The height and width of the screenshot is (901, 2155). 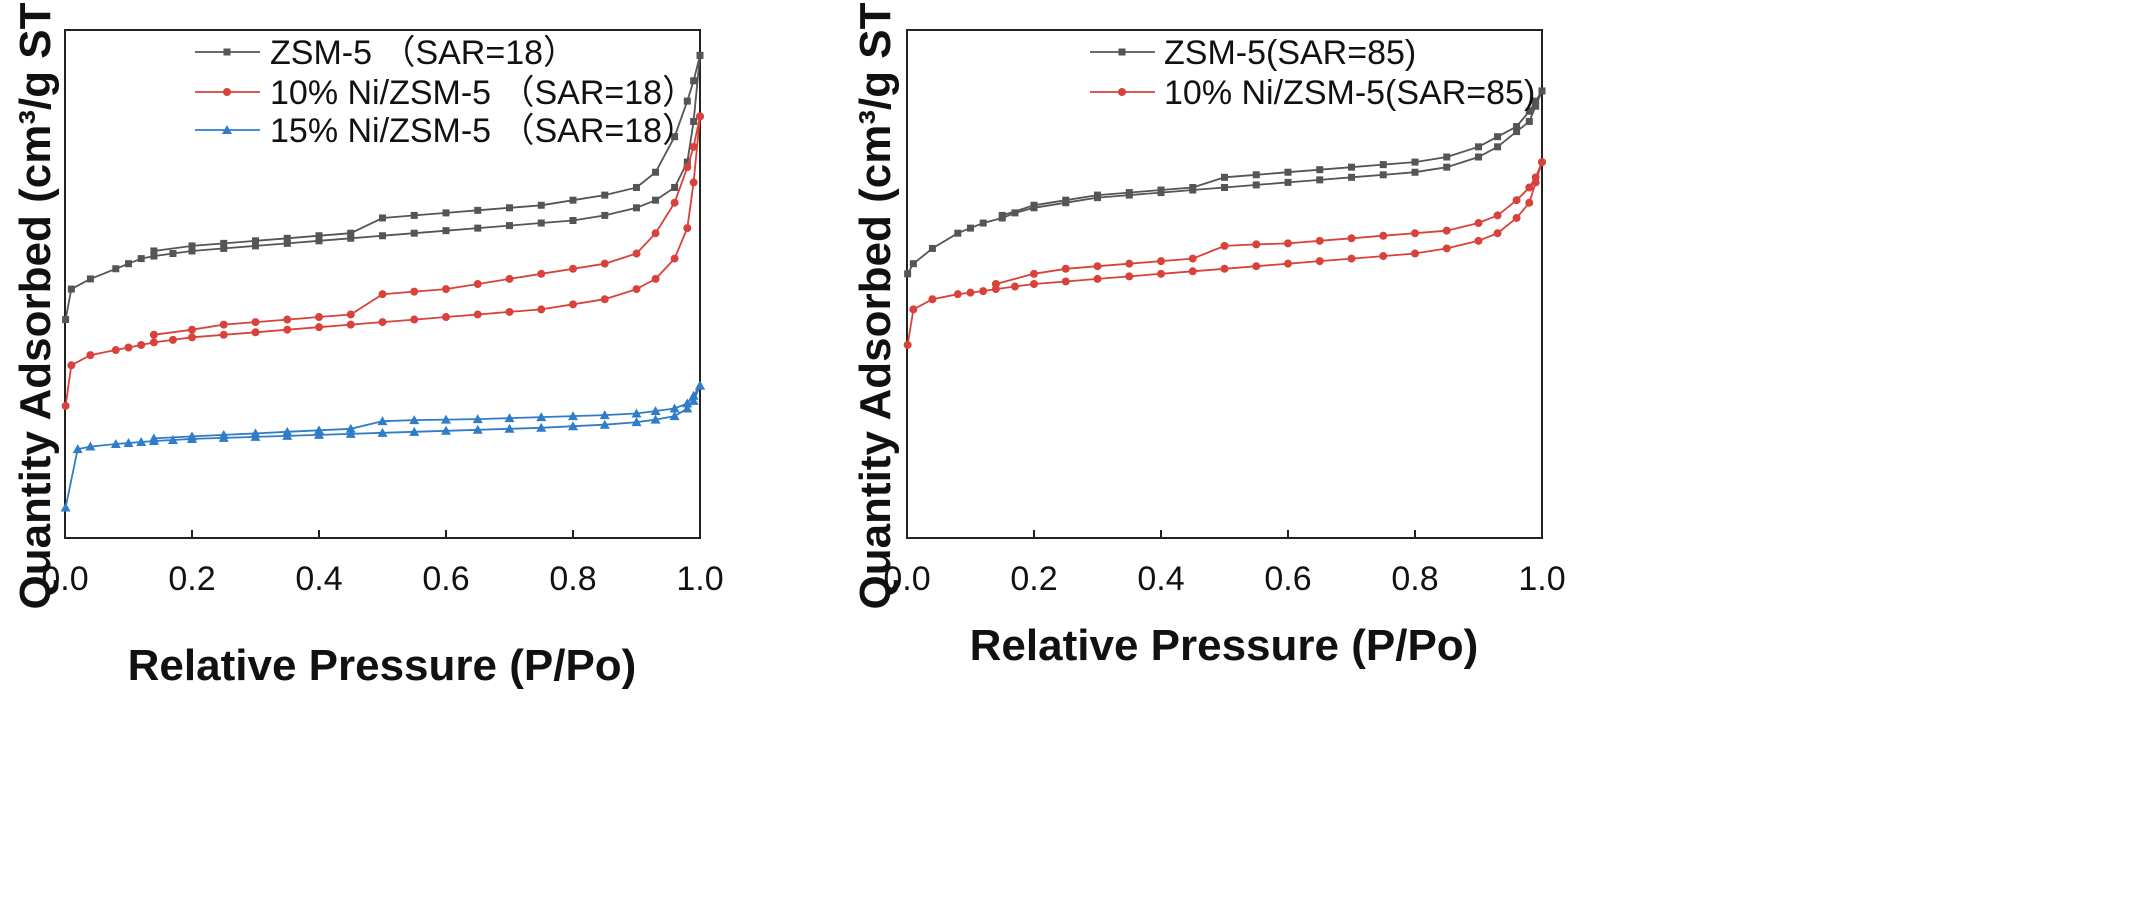 I want to click on legend-label: 15% Ni/ZSM-5 （SAR=18）, so click(x=483, y=131).